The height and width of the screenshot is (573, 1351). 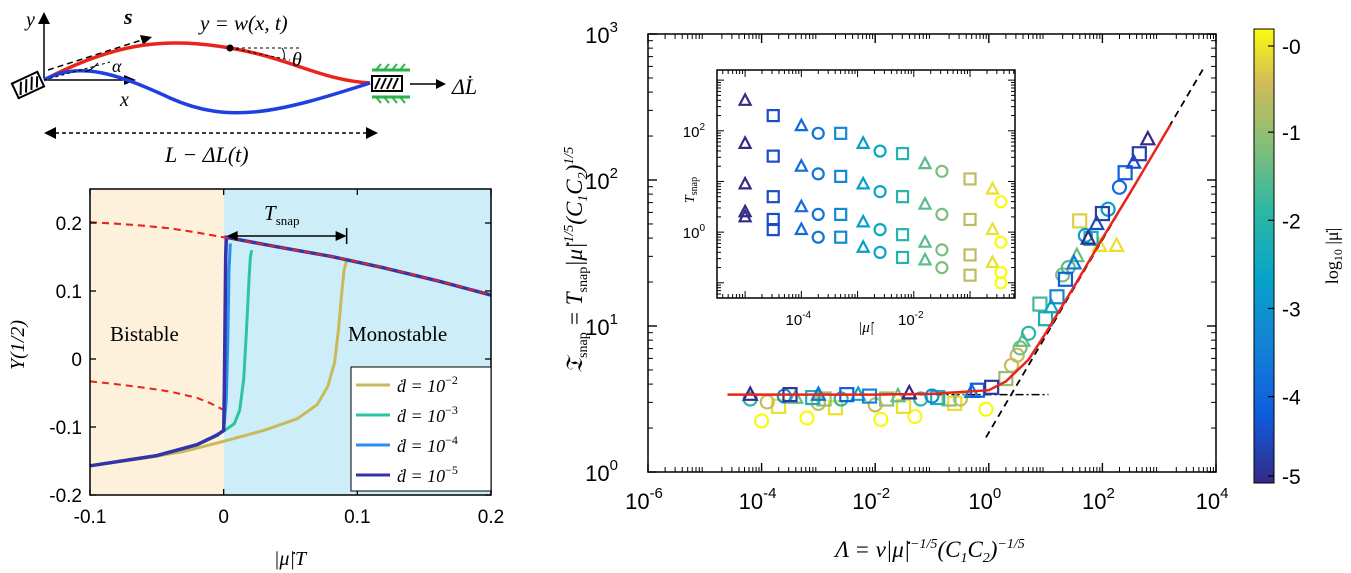 I want to click on bl-ytick-label: -0.1, so click(x=65, y=428).